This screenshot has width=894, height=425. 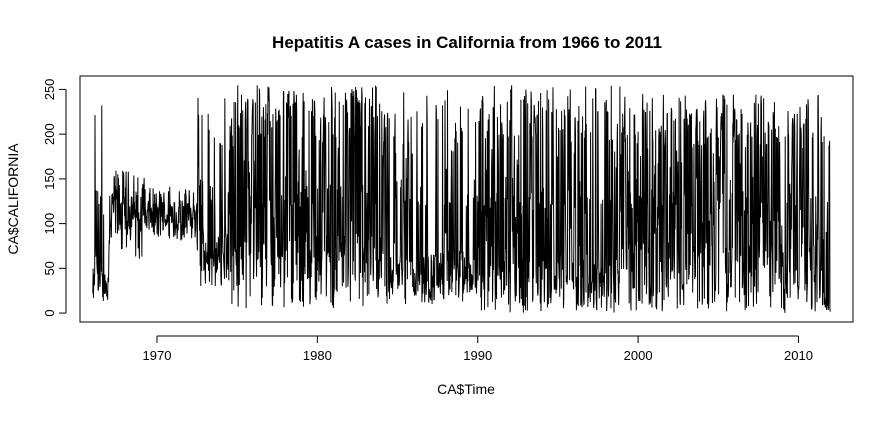 What do you see at coordinates (466, 389) in the screenshot?
I see `x-axis-label: CA$Time` at bounding box center [466, 389].